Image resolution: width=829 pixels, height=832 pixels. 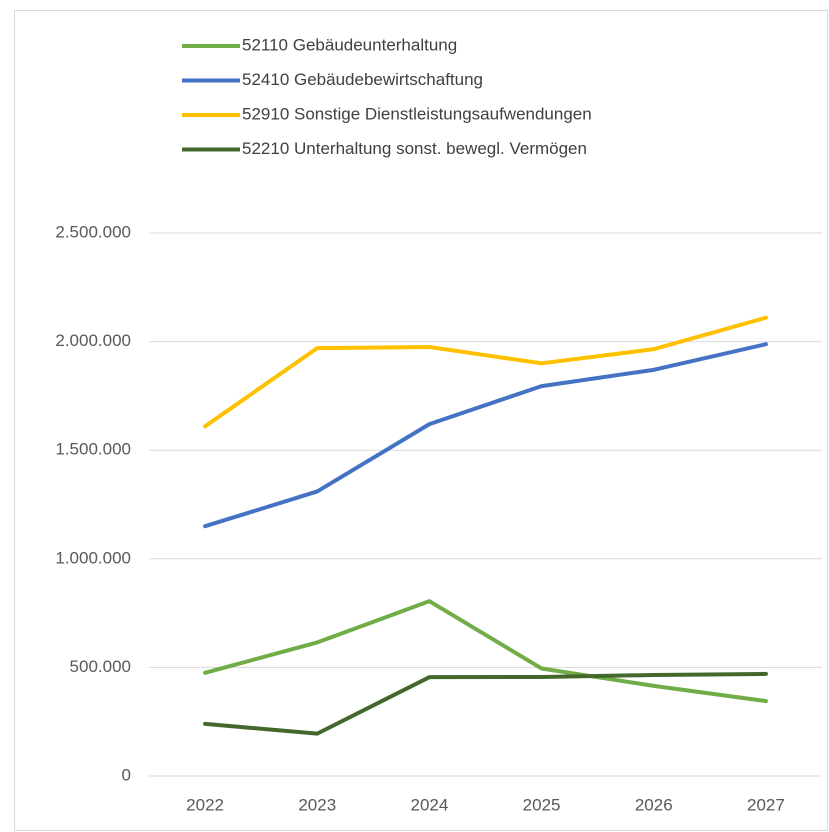 What do you see at coordinates (349, 44) in the screenshot?
I see `legend-label: 52110 Gebäudeunterhaltung` at bounding box center [349, 44].